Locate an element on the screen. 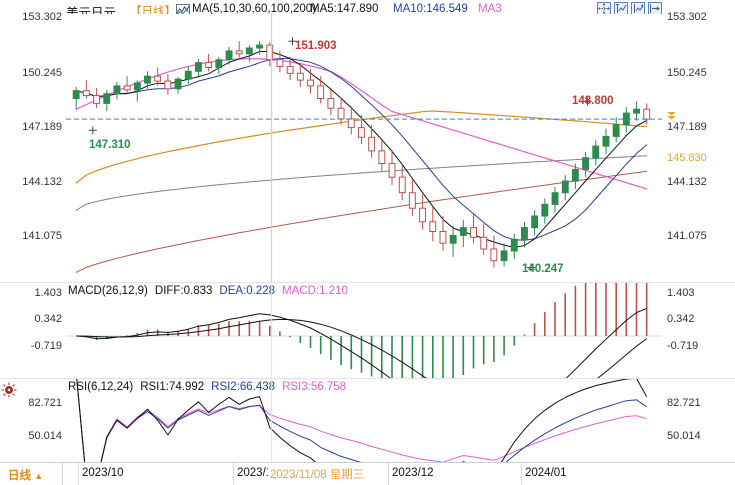  high-annotation: 151.903 is located at coordinates (316, 46).